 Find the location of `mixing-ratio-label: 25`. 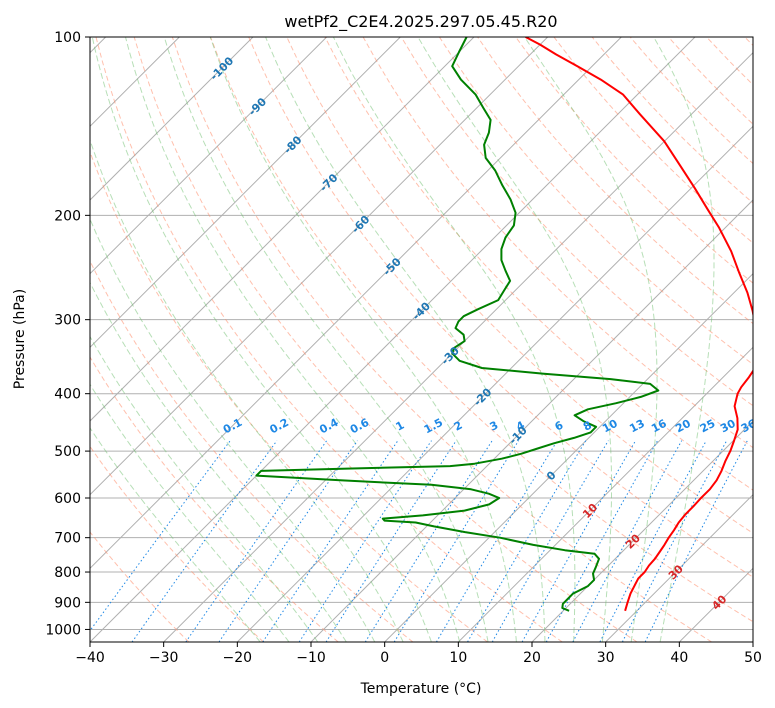

mixing-ratio-label: 25 is located at coordinates (708, 426).